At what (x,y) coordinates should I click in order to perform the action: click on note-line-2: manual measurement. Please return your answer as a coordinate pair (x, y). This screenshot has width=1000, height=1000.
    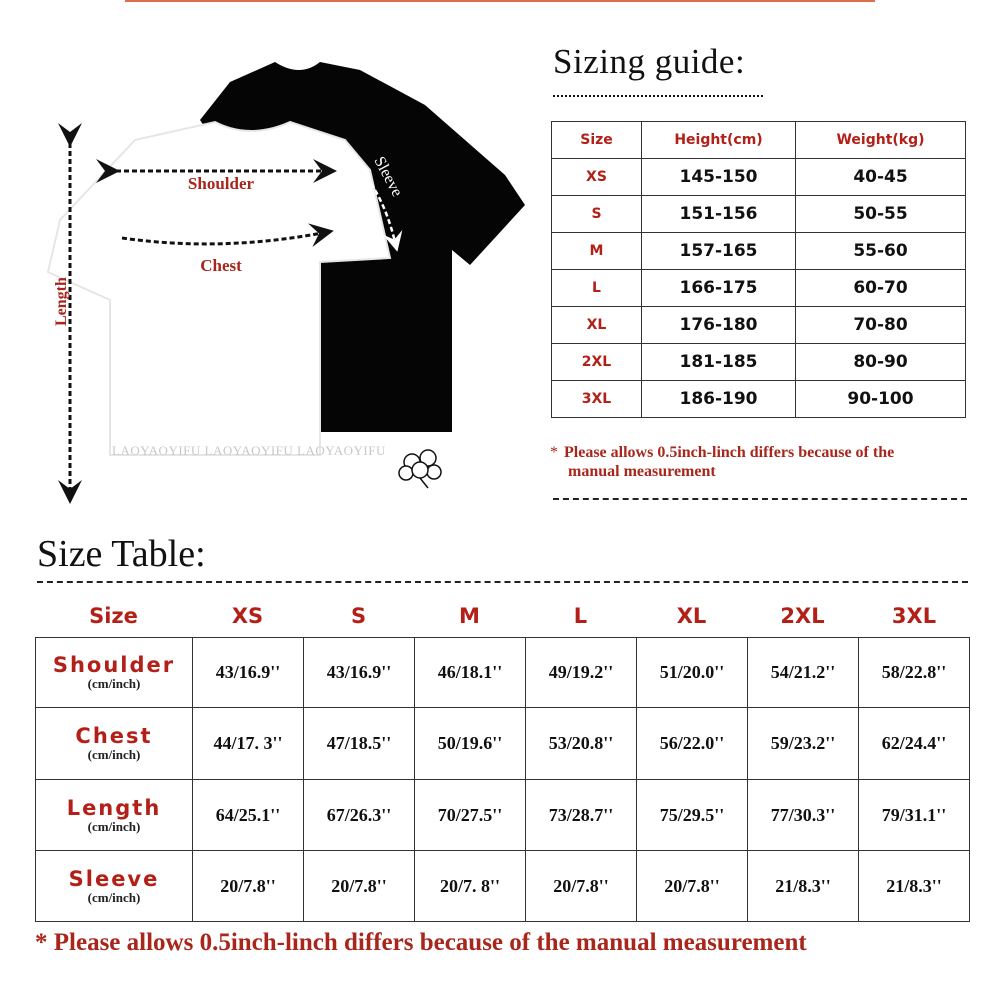
    Looking at the image, I should click on (642, 471).